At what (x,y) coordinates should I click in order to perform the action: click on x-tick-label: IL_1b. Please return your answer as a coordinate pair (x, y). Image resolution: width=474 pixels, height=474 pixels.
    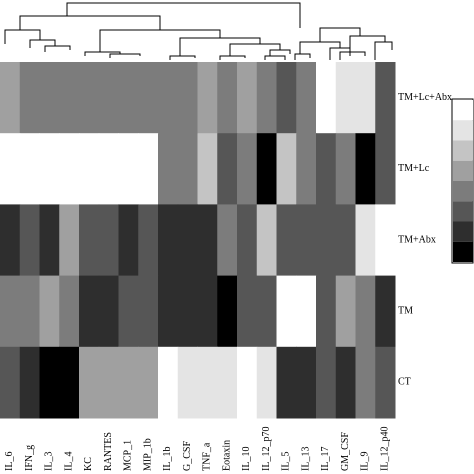
    Looking at the image, I should click on (167, 459).